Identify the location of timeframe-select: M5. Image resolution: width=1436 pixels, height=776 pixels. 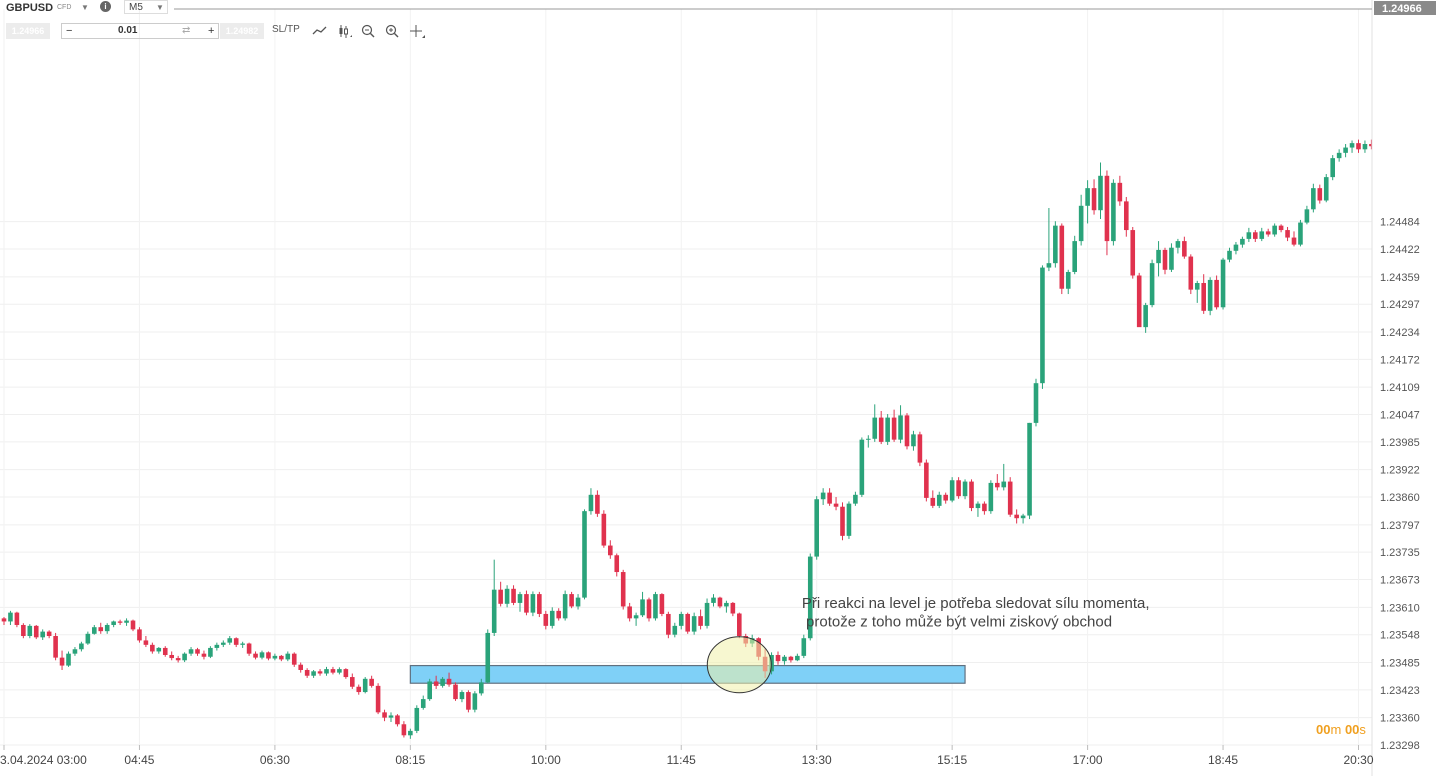
(146, 7).